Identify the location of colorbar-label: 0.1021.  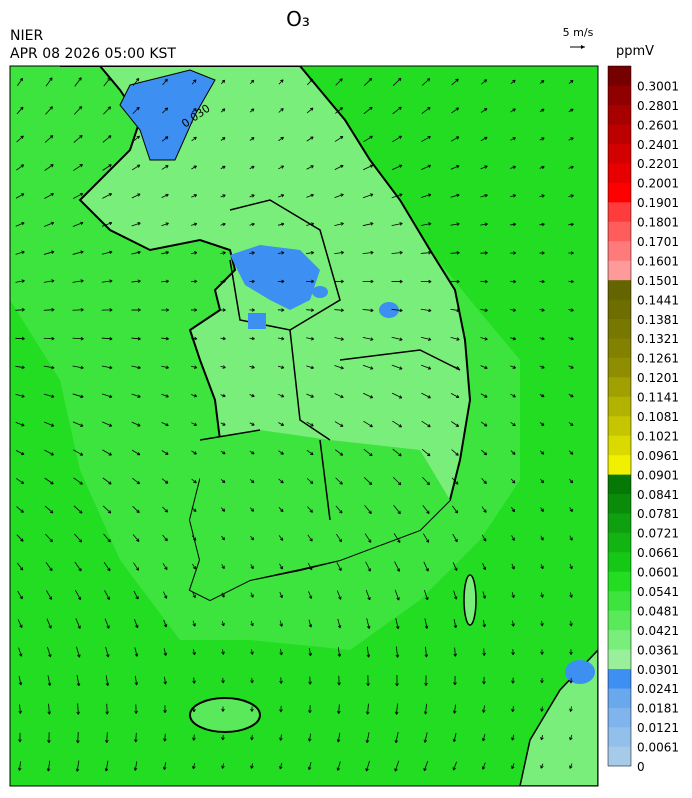
(658, 436).